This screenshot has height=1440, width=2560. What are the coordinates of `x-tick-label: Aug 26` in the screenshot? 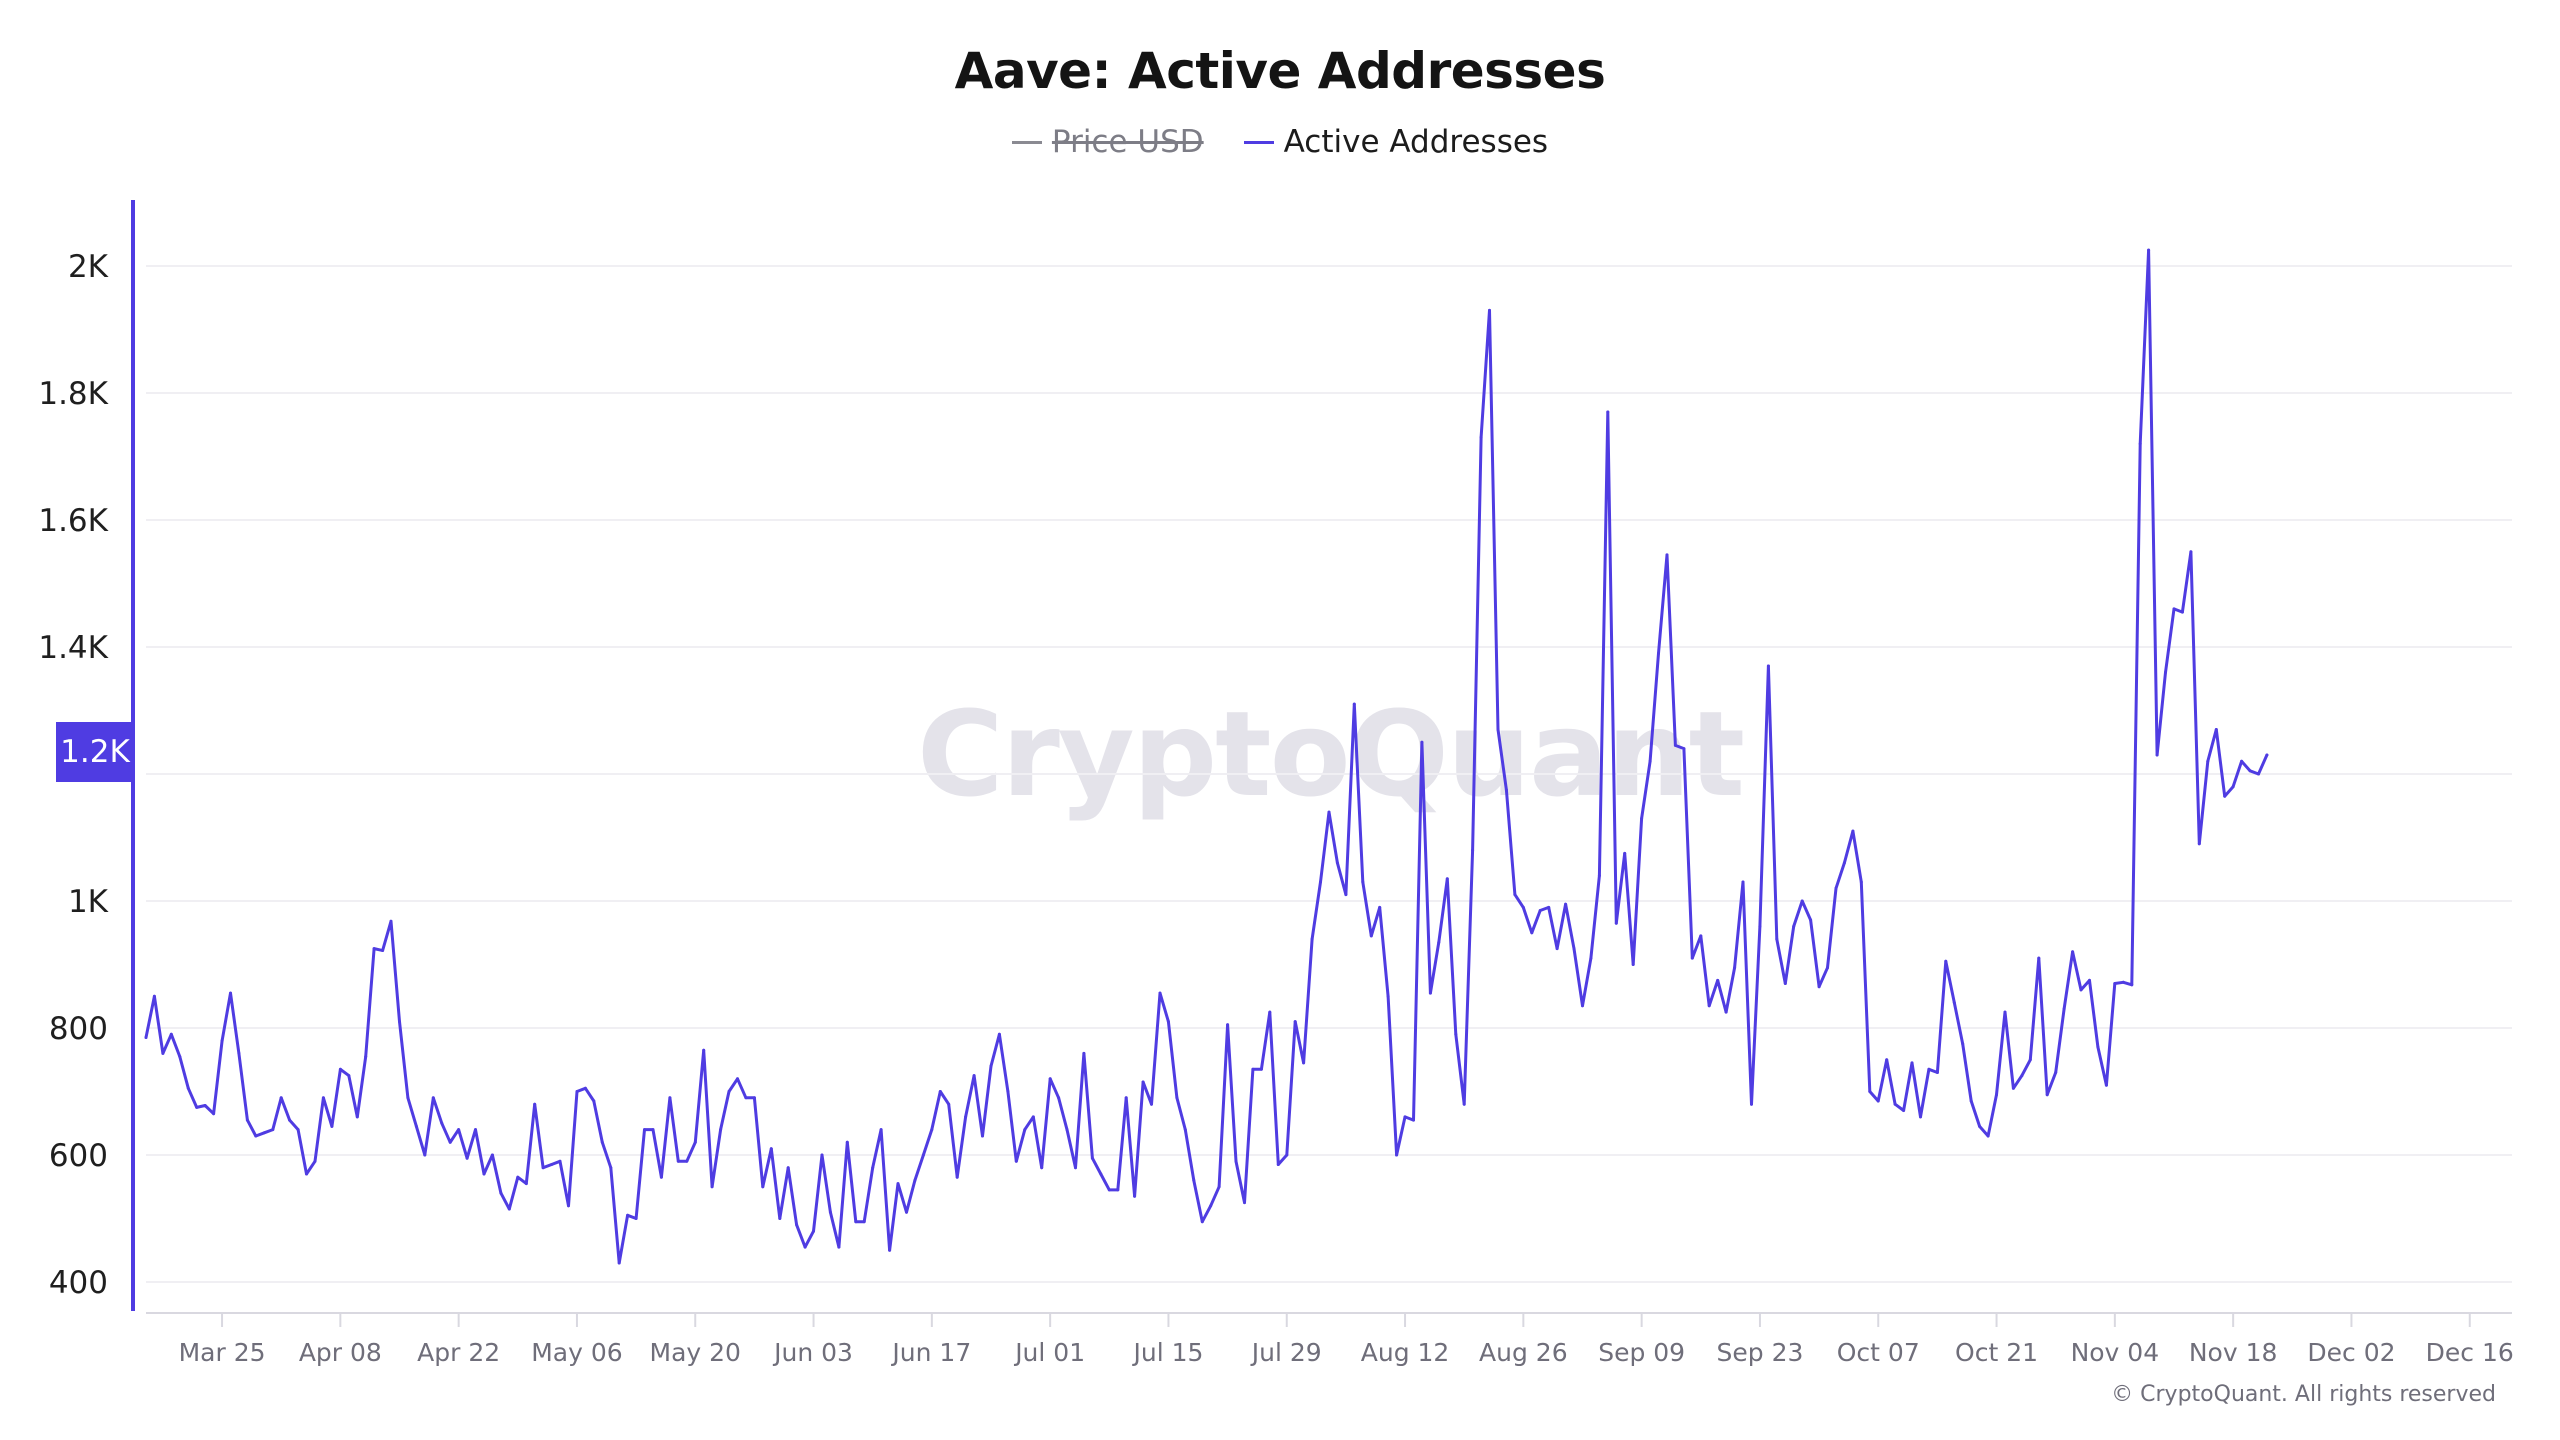 It's located at (1523, 1352).